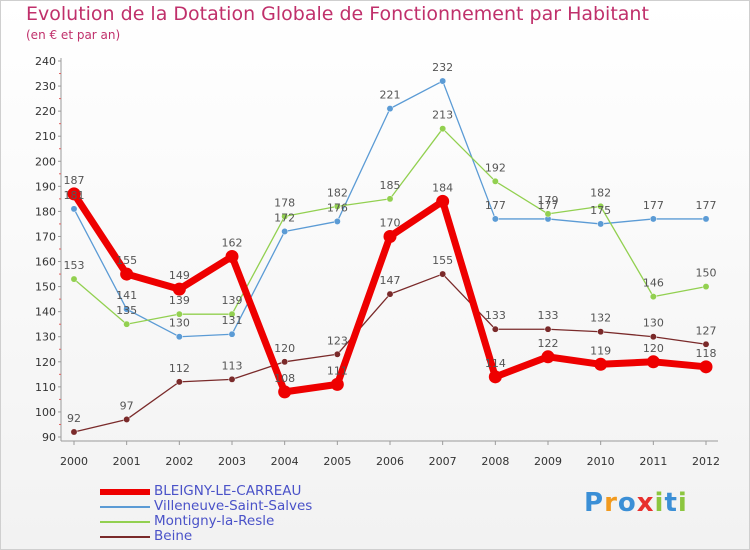 The height and width of the screenshot is (550, 750). What do you see at coordinates (179, 368) in the screenshot?
I see `data-label: 112` at bounding box center [179, 368].